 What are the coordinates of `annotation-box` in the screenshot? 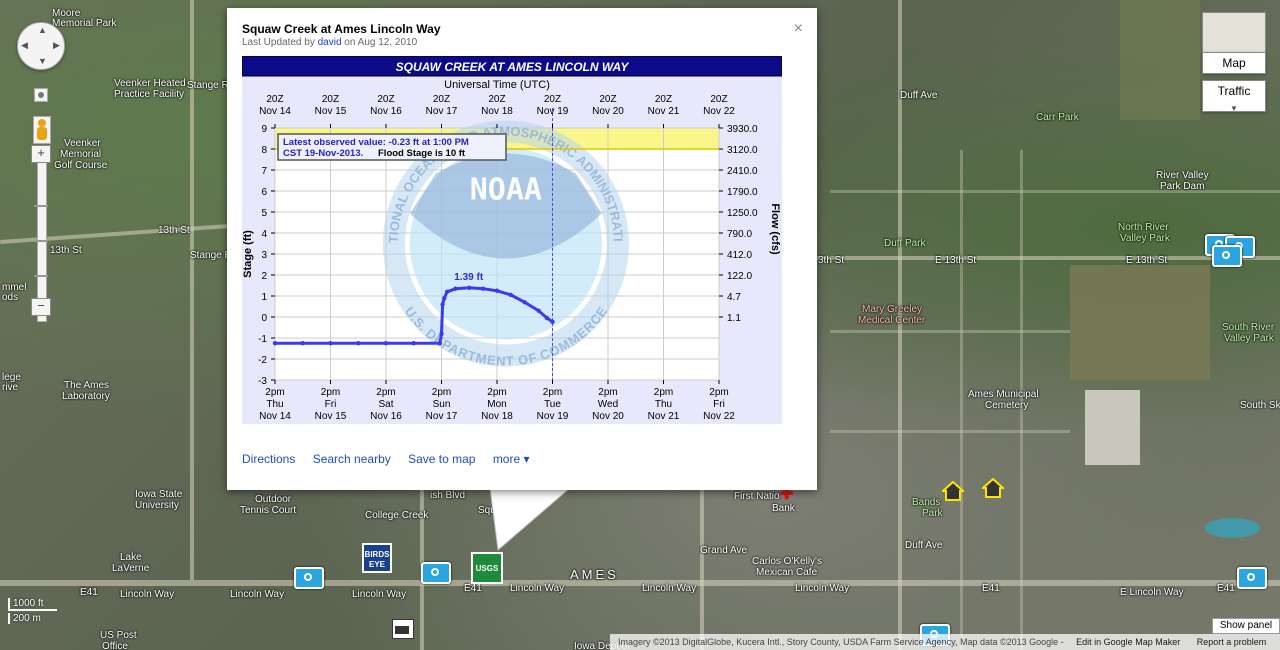 It's located at (392, 147).